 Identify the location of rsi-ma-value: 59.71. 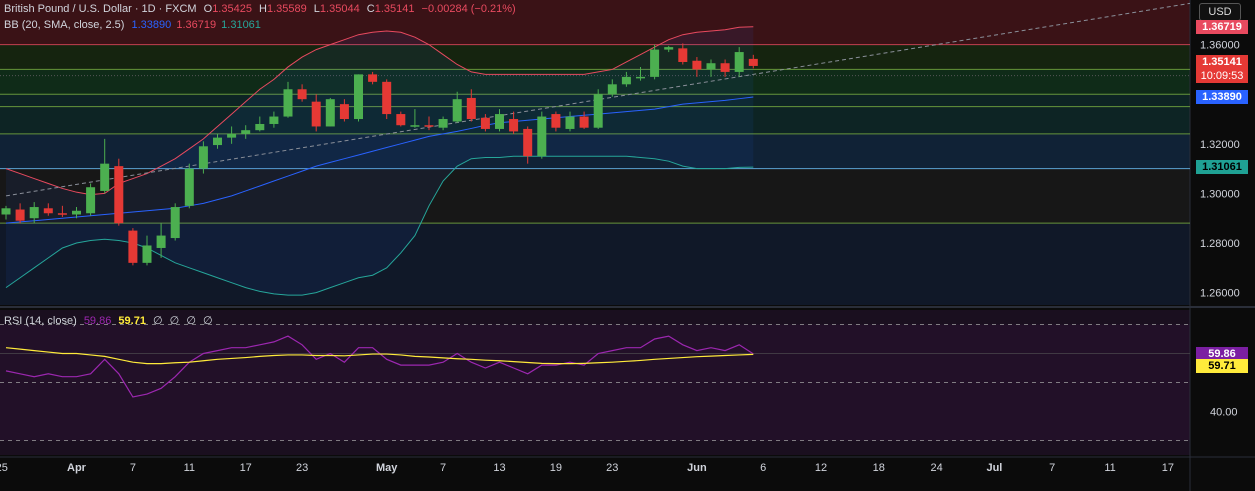
(132, 321).